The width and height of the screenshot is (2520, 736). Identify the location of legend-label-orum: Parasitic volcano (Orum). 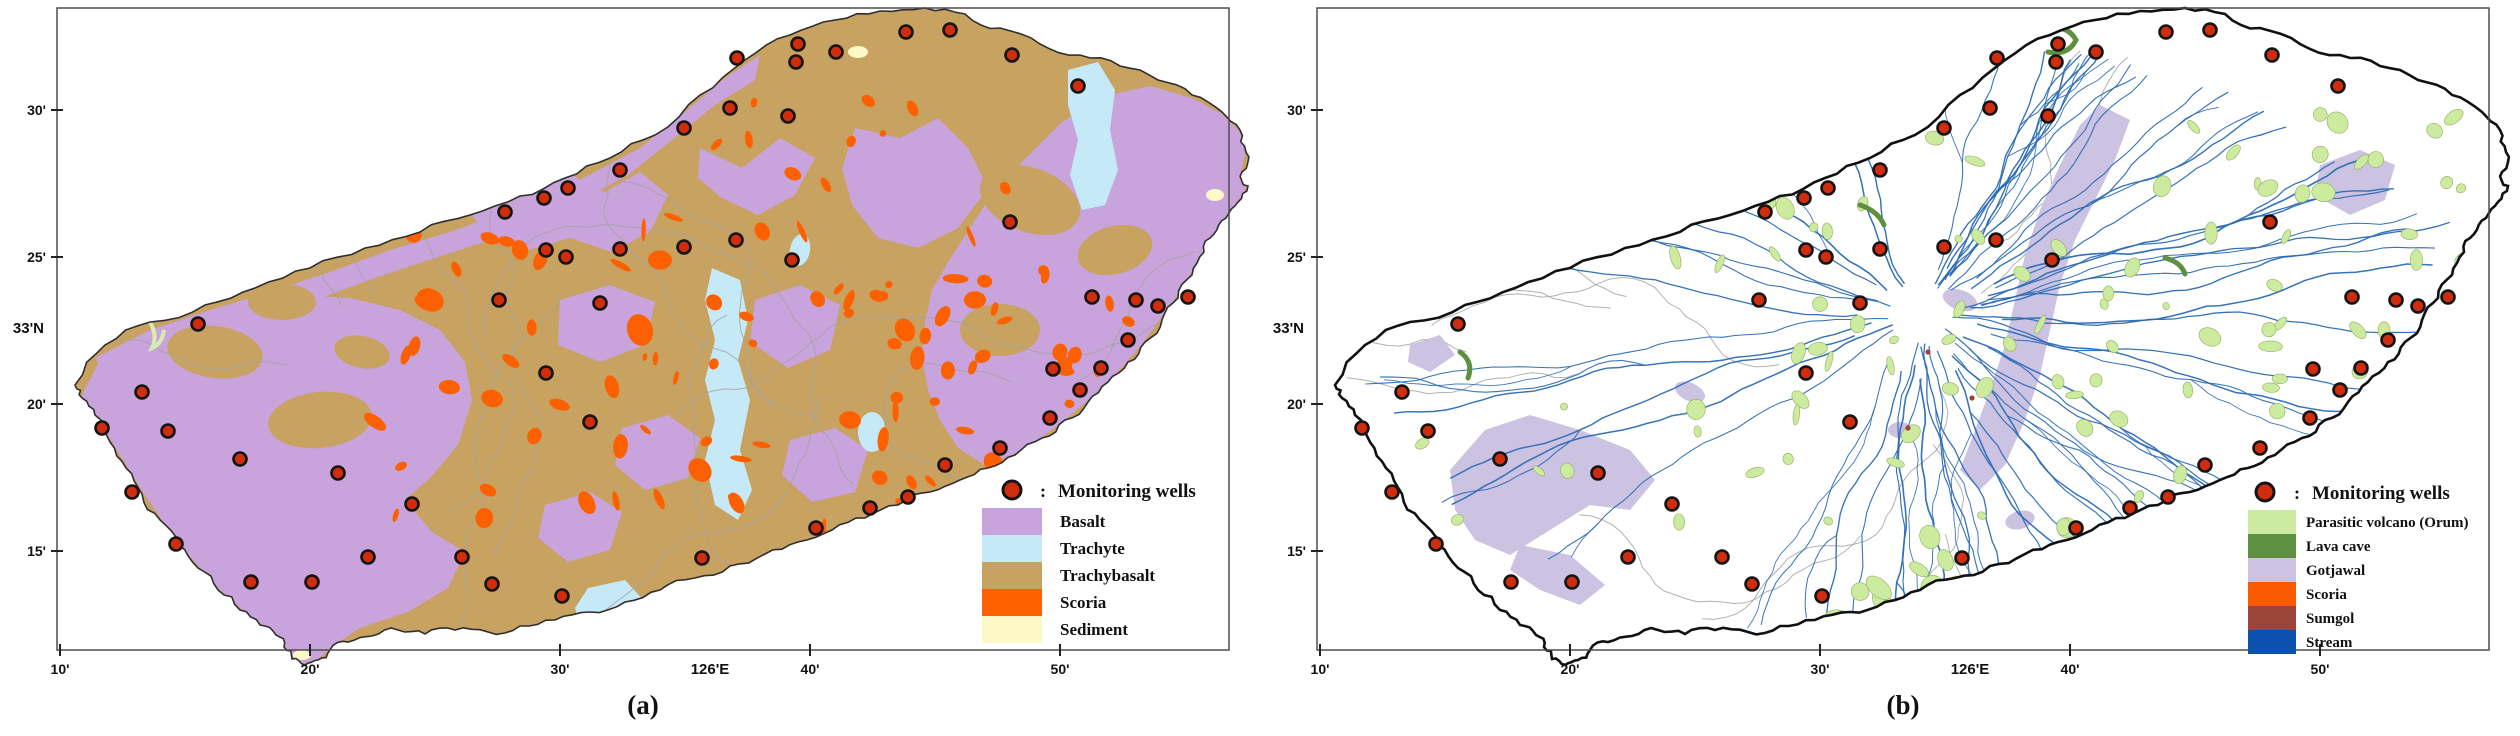
(2387, 523).